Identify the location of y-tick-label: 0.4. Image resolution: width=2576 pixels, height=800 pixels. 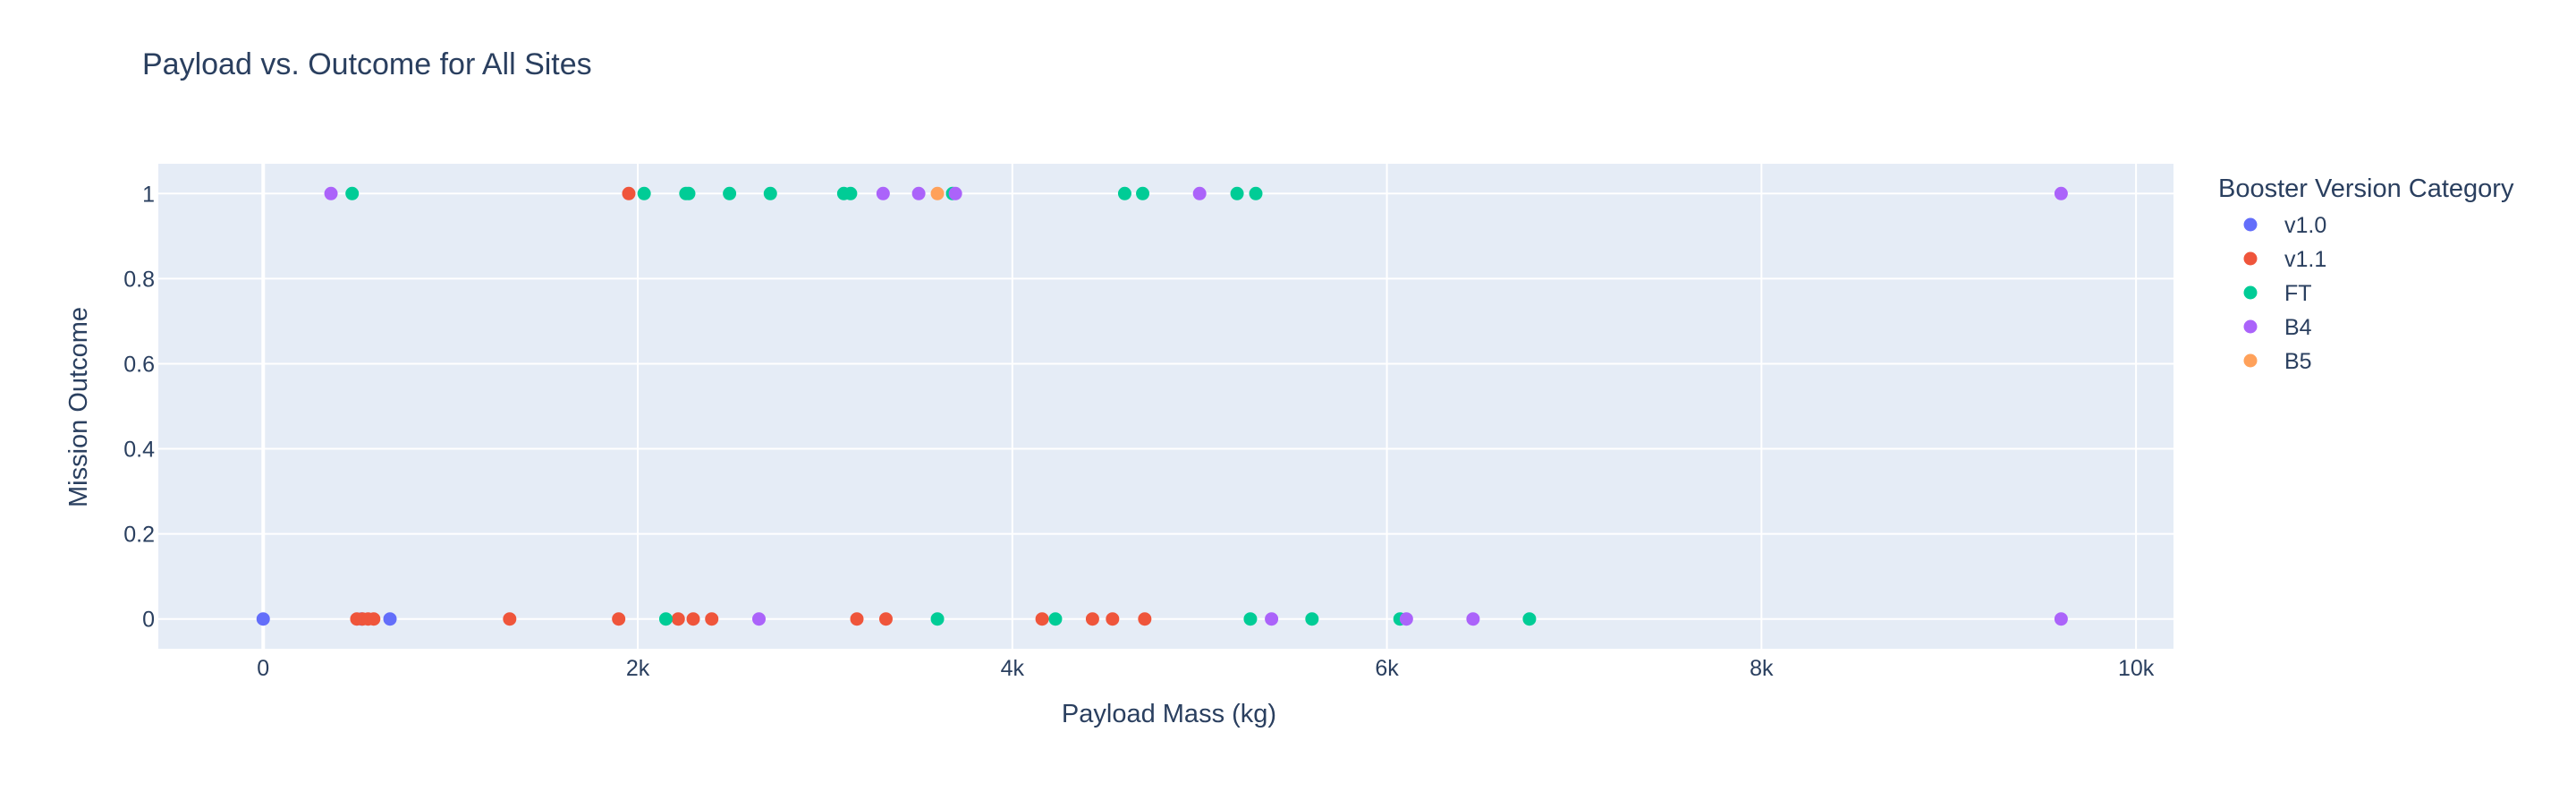
(139, 450).